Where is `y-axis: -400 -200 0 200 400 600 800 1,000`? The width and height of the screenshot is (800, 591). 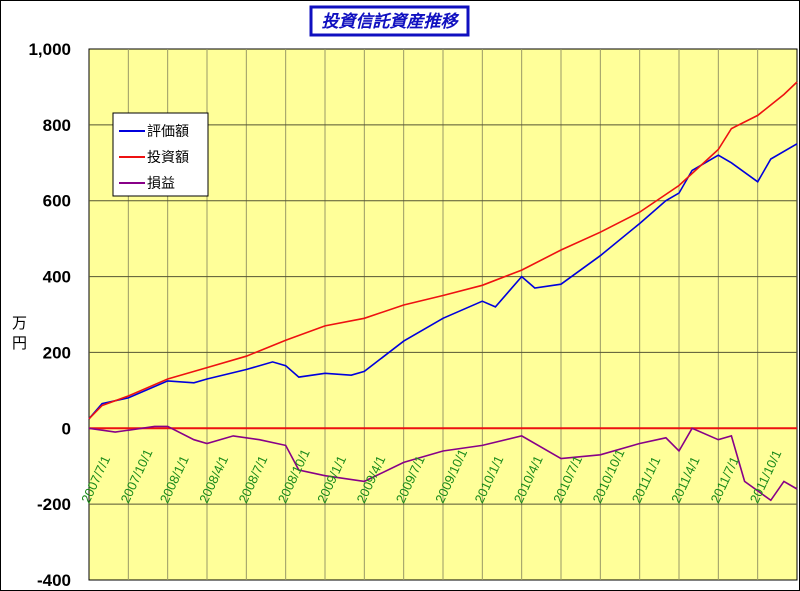
y-axis: -400 -200 0 200 400 600 800 1,000 is located at coordinates (49, 315).